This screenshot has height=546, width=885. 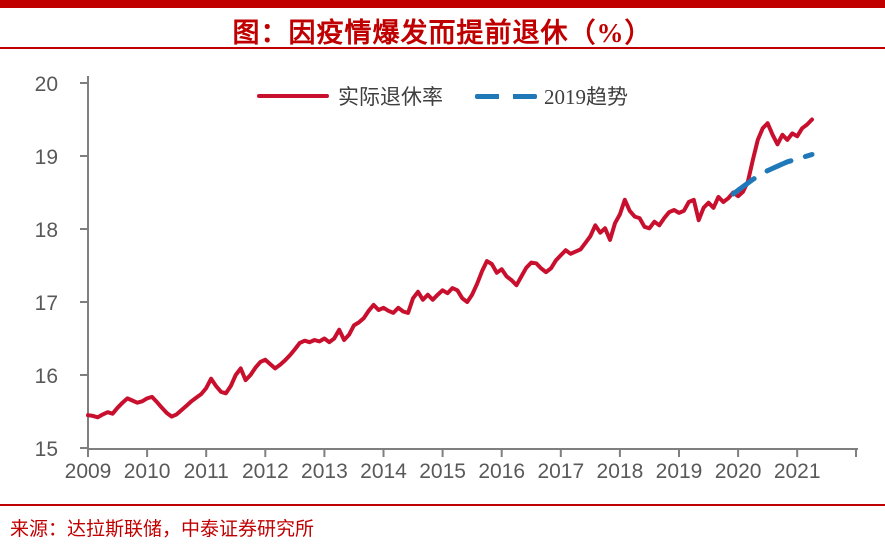 I want to click on y-tick-label: 20, so click(x=46, y=84).